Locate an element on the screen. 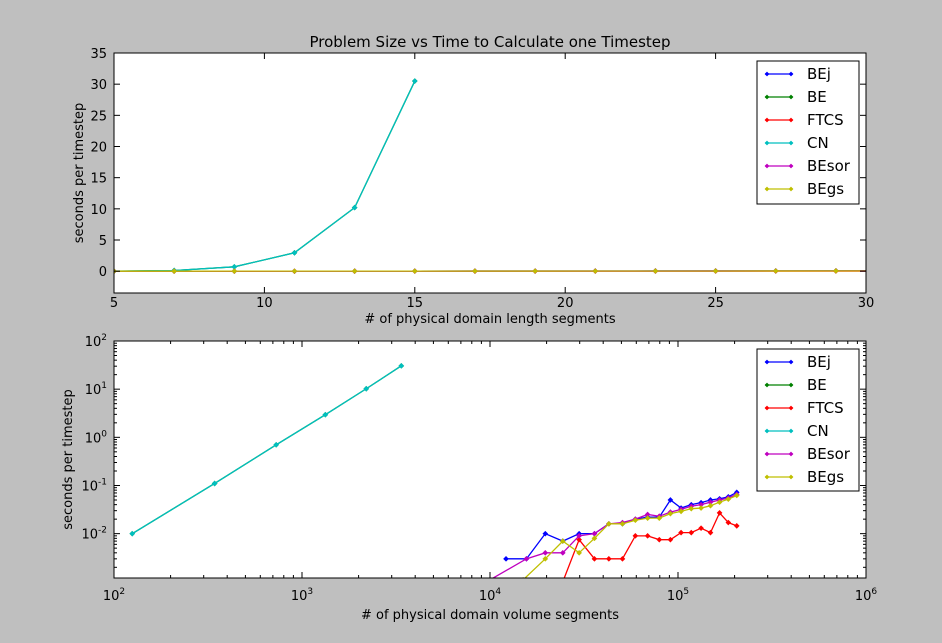 The height and width of the screenshot is (643, 942). x-tick-label: 10² is located at coordinates (114, 595).